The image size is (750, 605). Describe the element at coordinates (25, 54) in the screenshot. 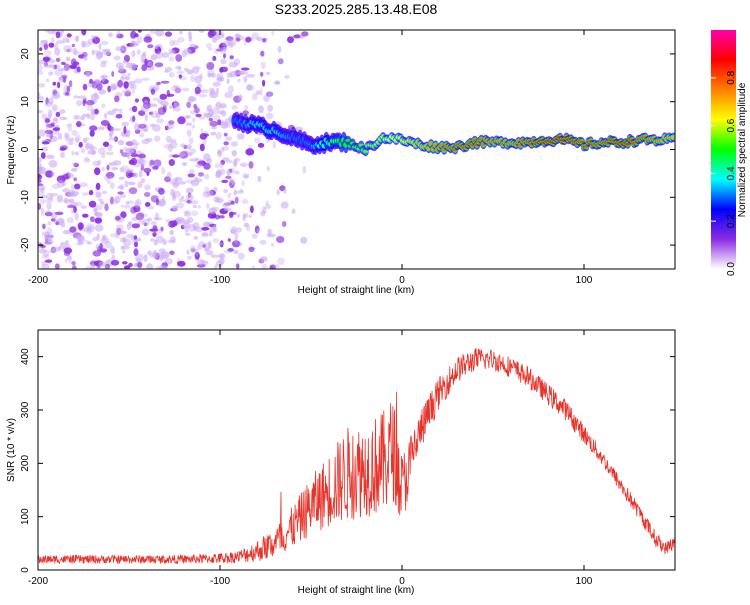

I see `spectrogram-ytick-label: 20` at that location.